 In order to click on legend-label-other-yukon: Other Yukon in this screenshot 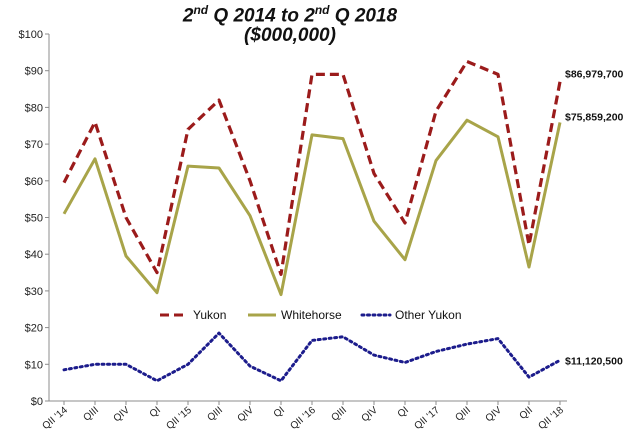, I will do `click(428, 315)`.